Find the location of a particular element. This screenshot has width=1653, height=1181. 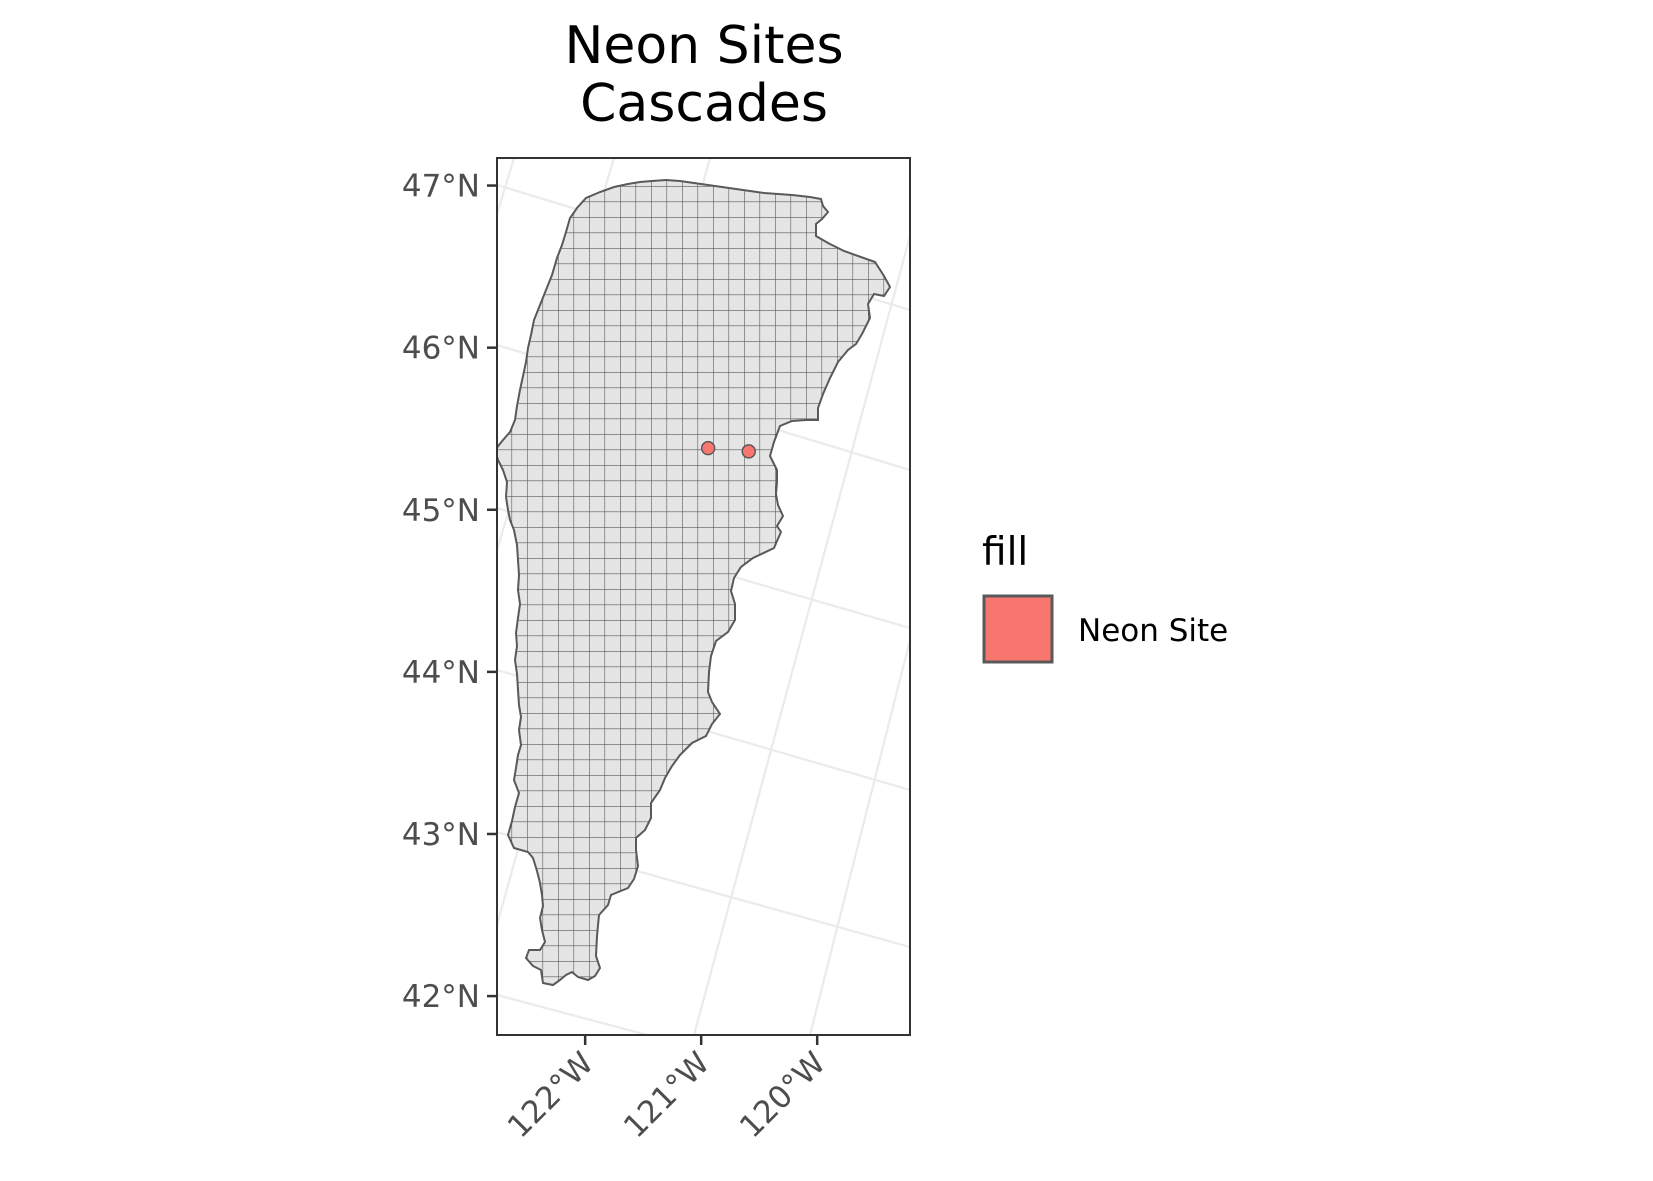

title-line-2: Cascades is located at coordinates (704, 104).